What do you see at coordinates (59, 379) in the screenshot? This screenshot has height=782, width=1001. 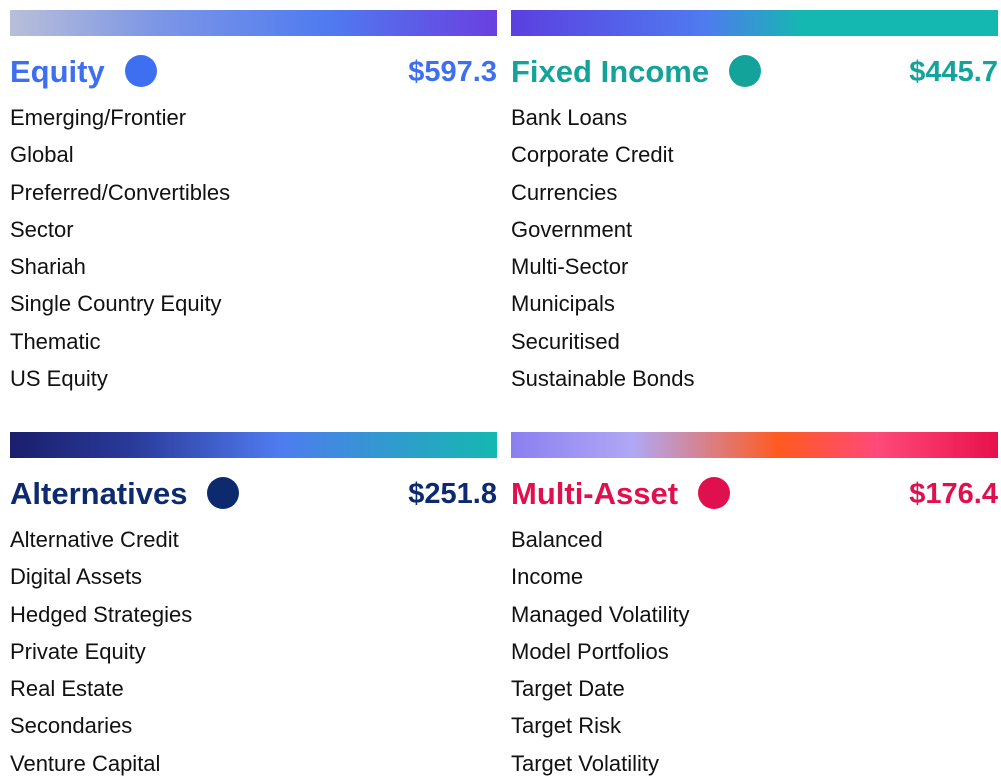 I see `list-item: US Equity` at bounding box center [59, 379].